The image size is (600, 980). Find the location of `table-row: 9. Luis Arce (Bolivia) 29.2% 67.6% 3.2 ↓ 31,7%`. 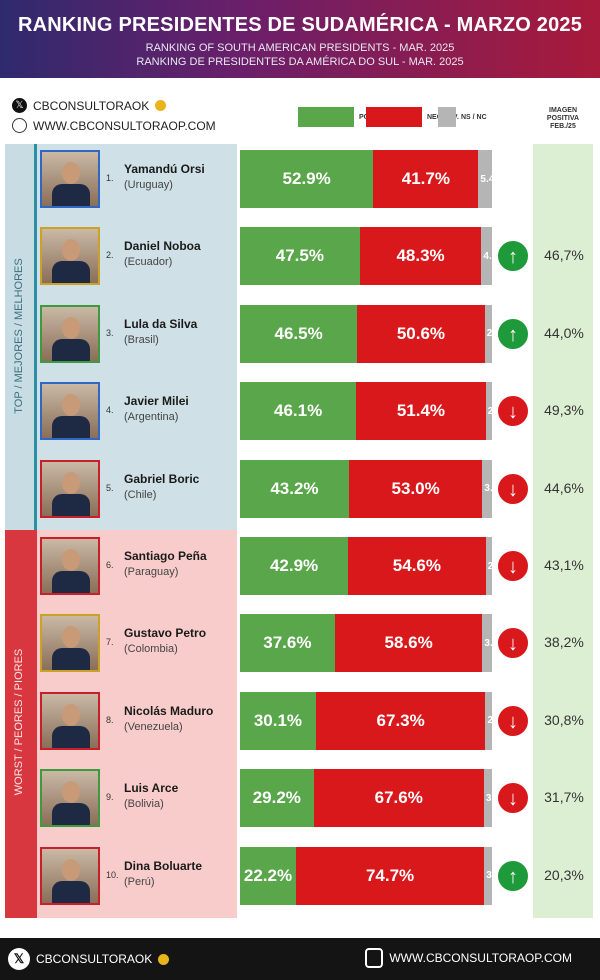

table-row: 9. Luis Arce (Bolivia) 29.2% 67.6% 3.2 ↓ 31,7% is located at coordinates (300, 798).